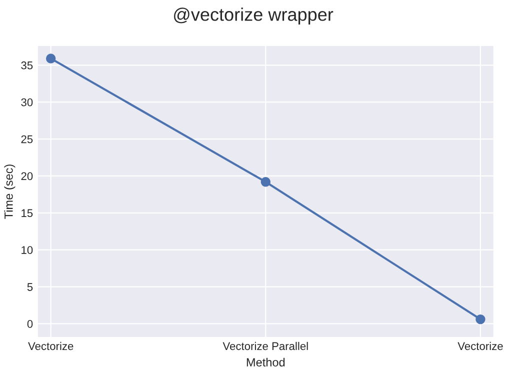 The width and height of the screenshot is (506, 383). Describe the element at coordinates (254, 16) in the screenshot. I see `chart-title: @vectorize wrapper` at that location.